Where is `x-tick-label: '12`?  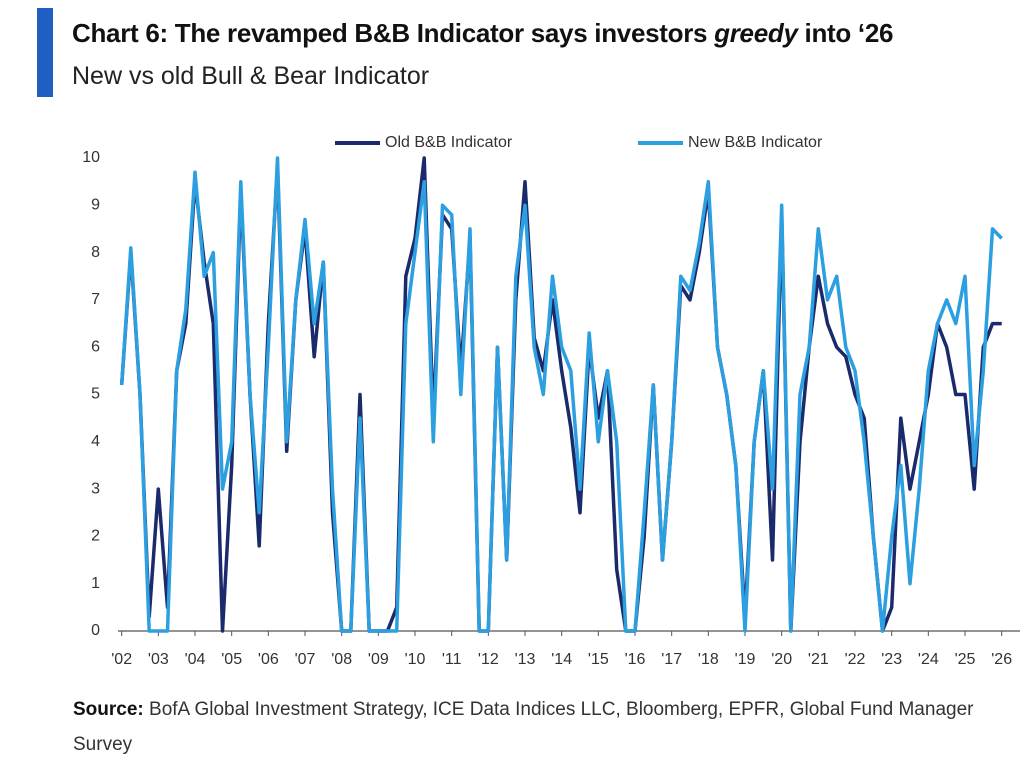
x-tick-label: '12 is located at coordinates (488, 659).